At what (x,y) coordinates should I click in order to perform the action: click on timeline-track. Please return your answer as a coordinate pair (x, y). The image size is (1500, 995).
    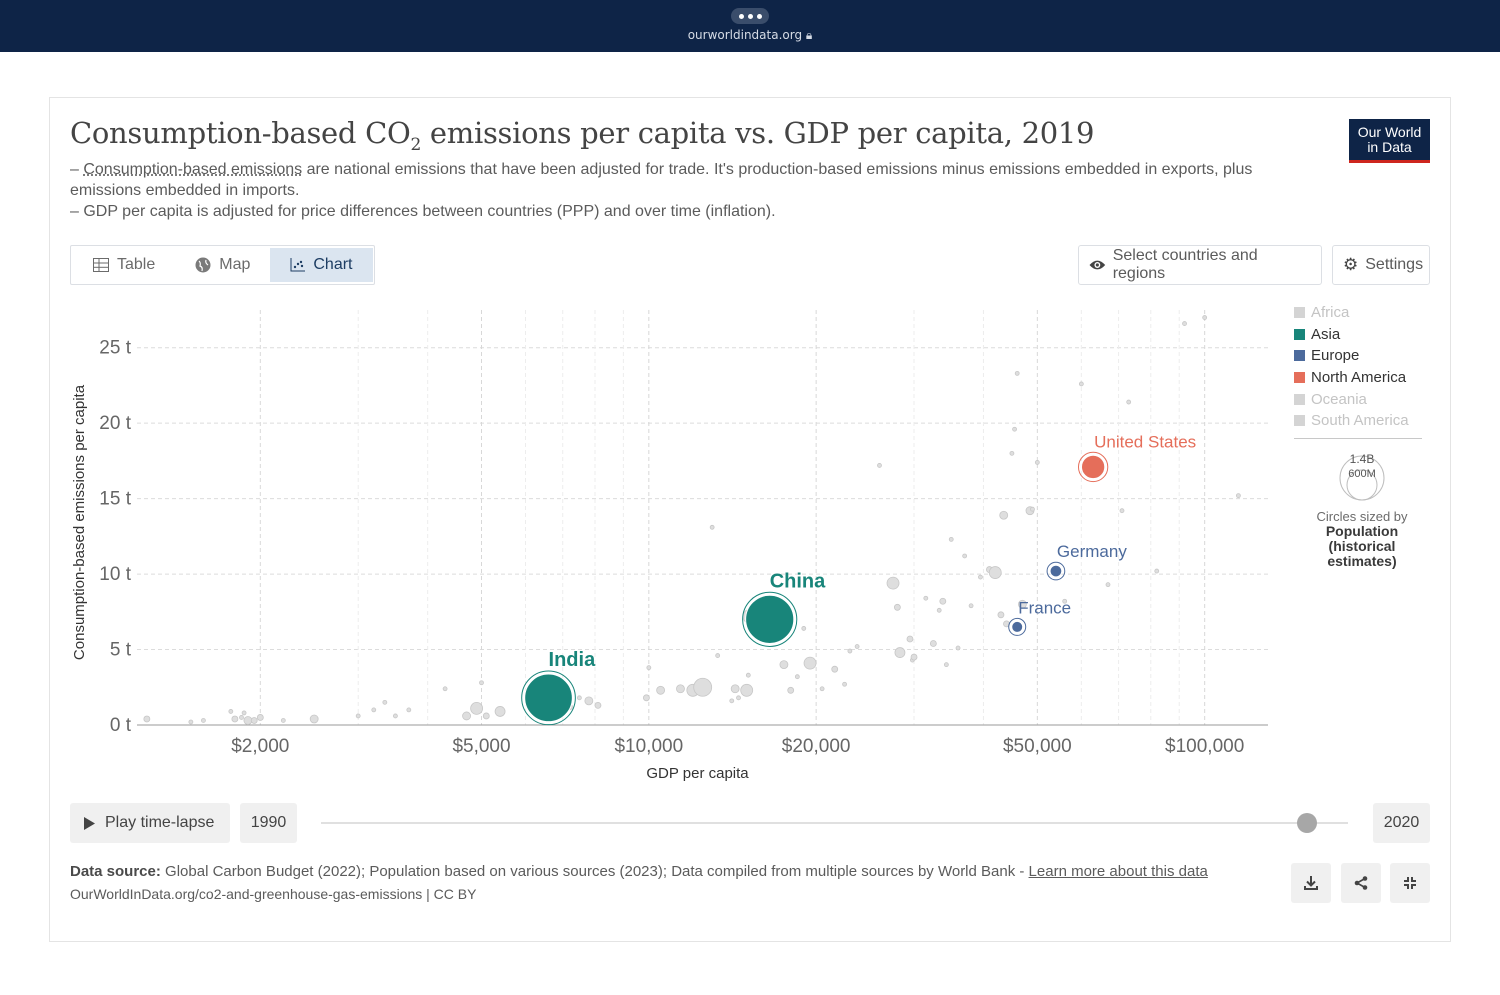
    Looking at the image, I should click on (834, 823).